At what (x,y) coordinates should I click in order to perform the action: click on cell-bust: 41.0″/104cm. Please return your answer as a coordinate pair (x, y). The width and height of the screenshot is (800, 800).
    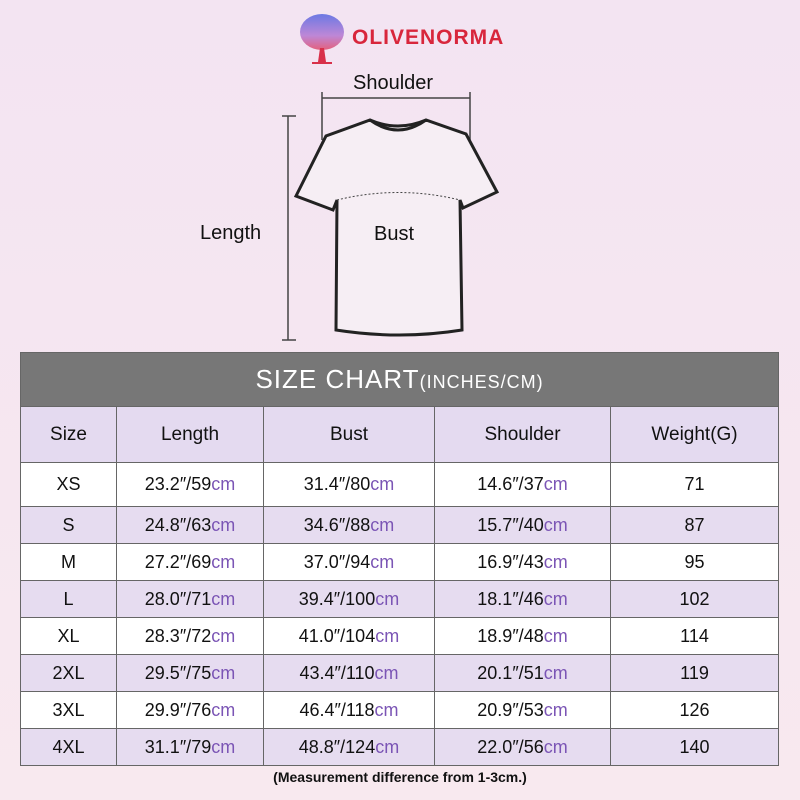
    Looking at the image, I should click on (349, 636).